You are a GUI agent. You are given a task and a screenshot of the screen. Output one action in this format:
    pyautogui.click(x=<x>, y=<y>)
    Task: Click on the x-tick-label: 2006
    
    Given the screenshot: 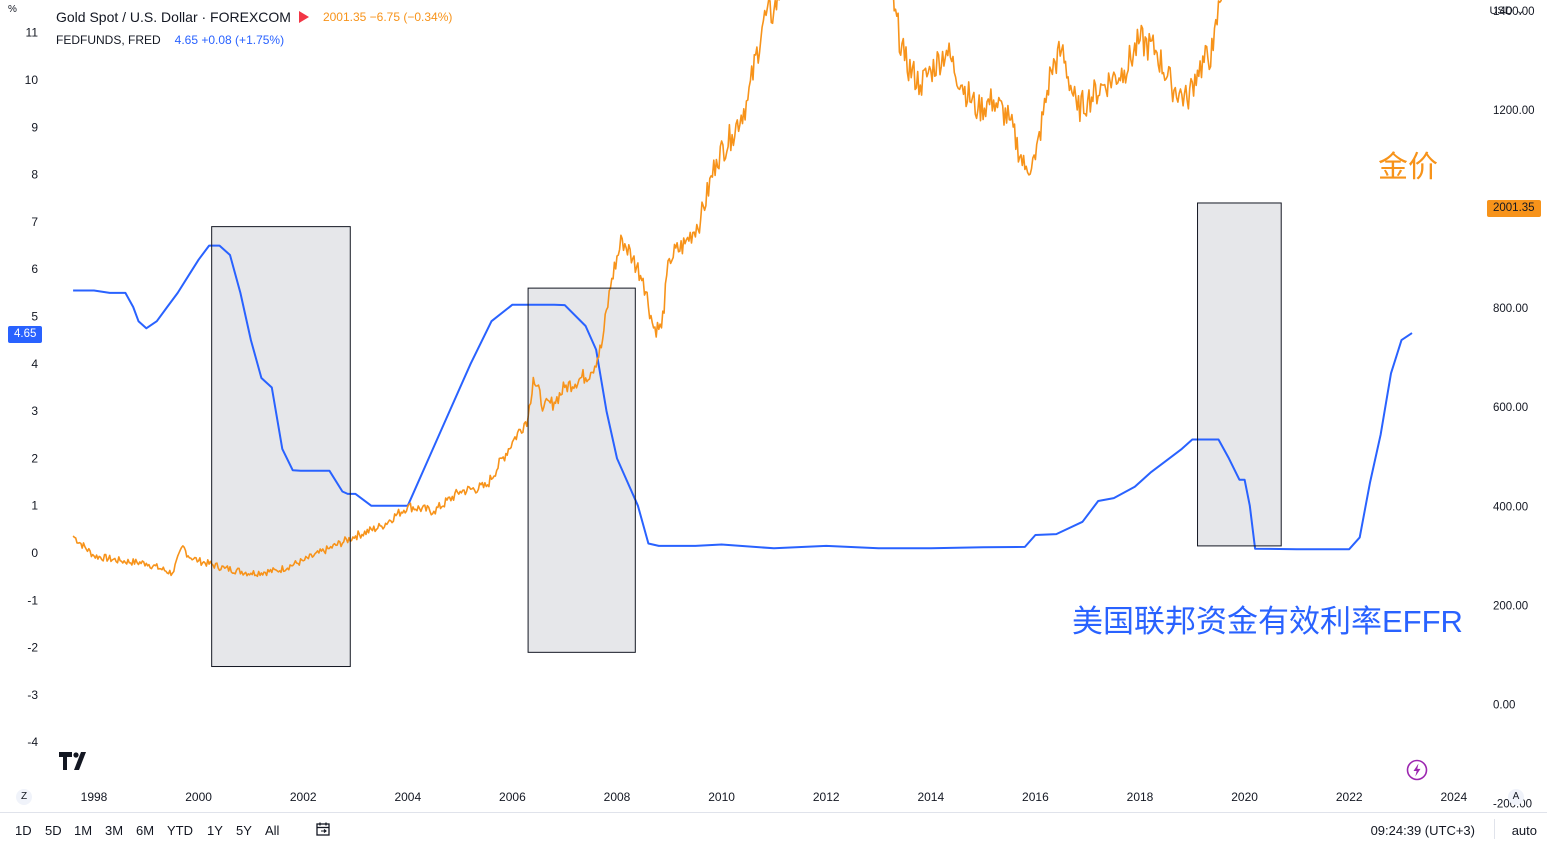 What is the action you would take?
    pyautogui.click(x=512, y=797)
    